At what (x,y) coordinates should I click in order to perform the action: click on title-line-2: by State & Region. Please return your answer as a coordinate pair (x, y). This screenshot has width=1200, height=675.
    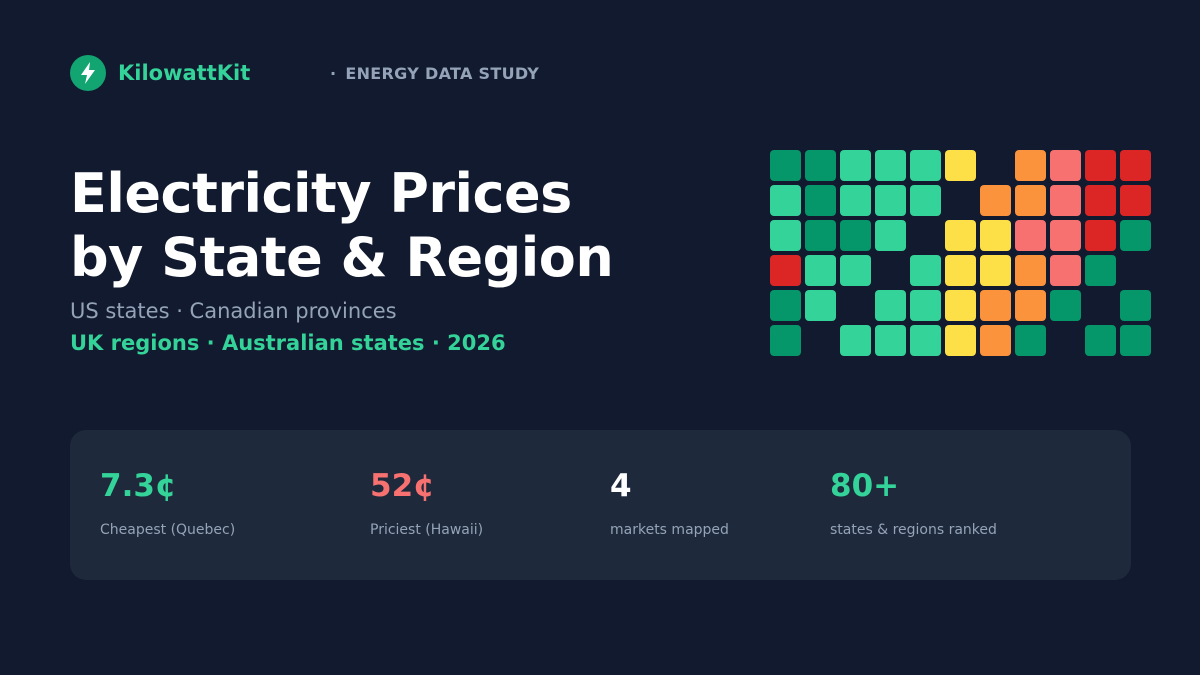
    Looking at the image, I should click on (342, 257).